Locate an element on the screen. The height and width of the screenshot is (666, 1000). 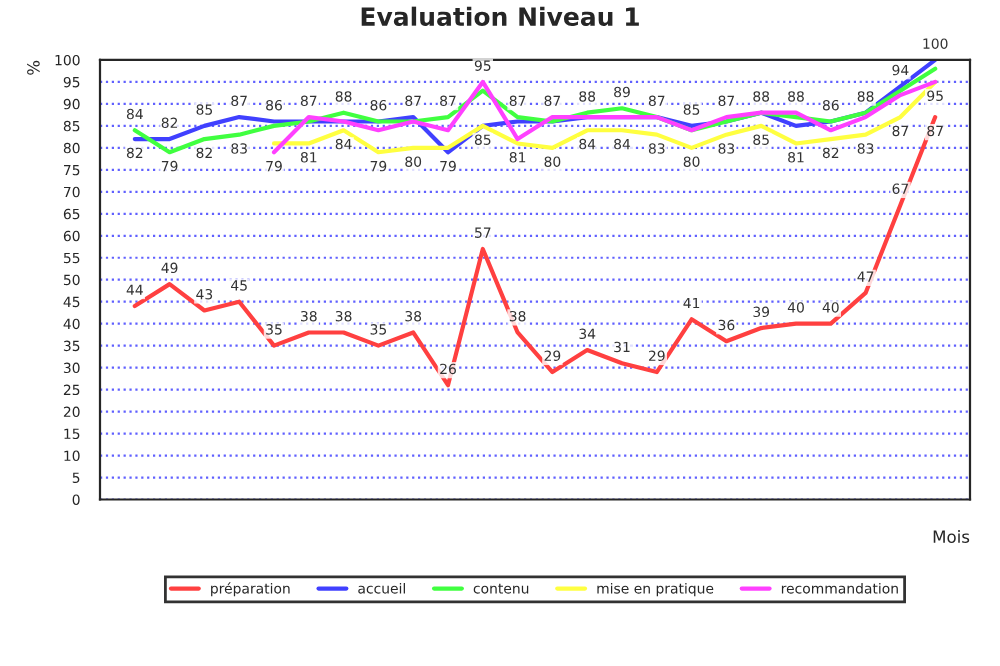
y-axis-title: % is located at coordinates (33, 67).